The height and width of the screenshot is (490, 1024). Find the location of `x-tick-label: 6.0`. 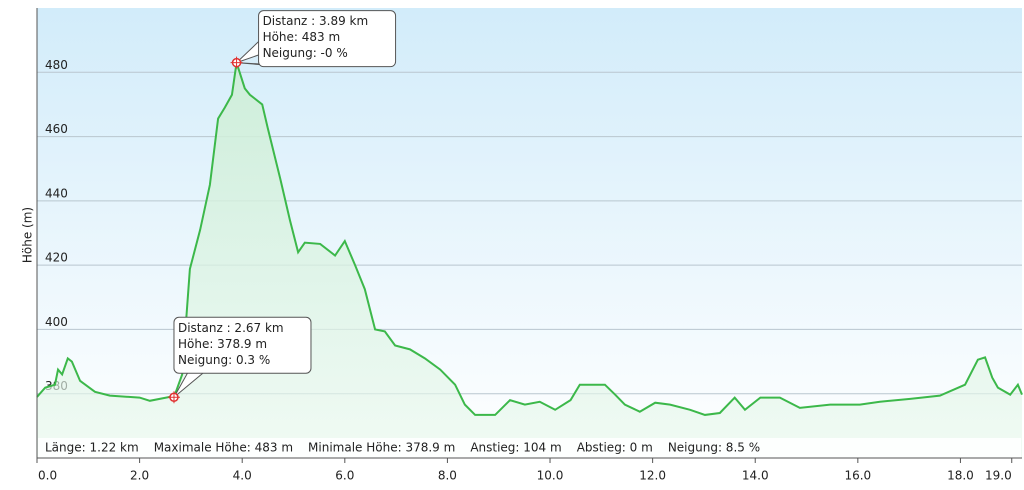

x-tick-label: 6.0 is located at coordinates (344, 476).